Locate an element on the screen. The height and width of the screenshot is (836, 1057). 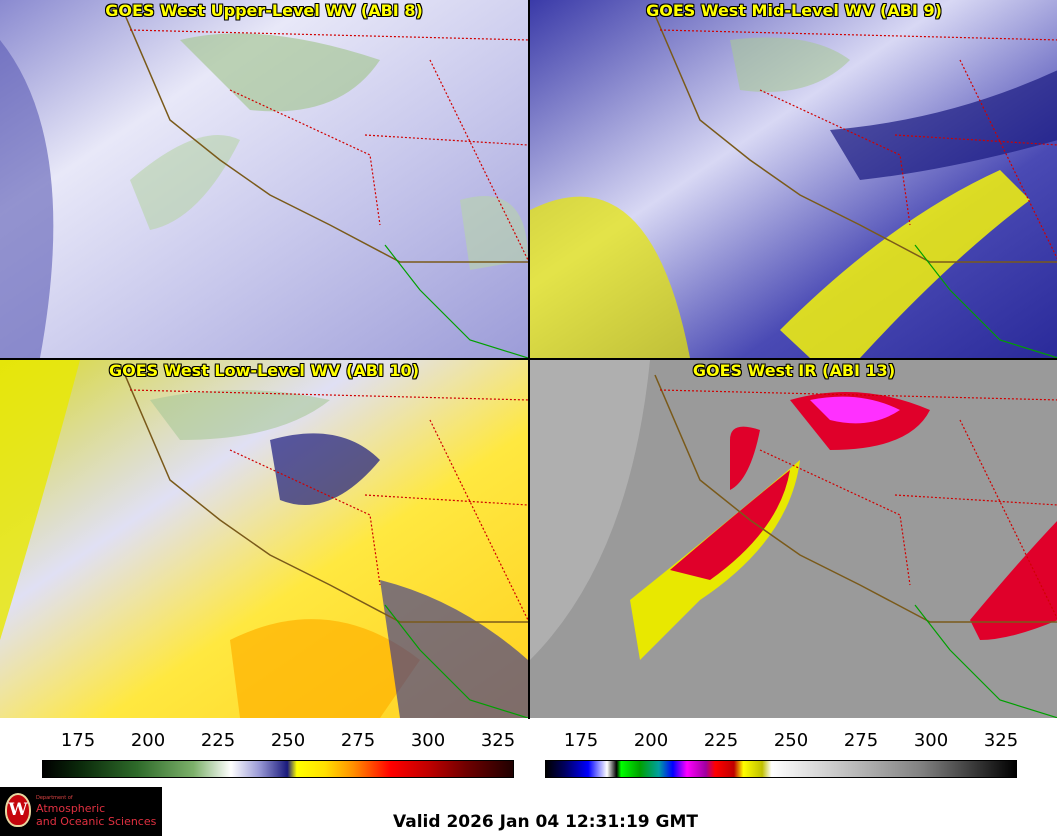
infrared-color-scale is located at coordinates (781, 769).